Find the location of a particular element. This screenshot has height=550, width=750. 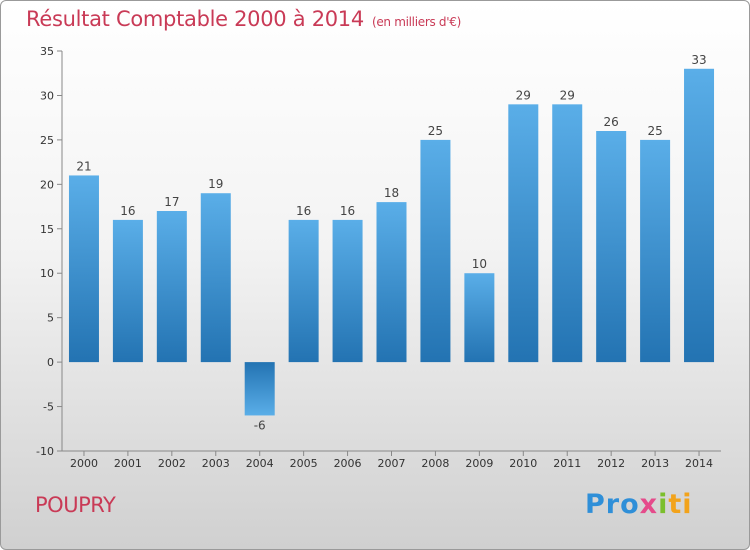

x-tick-label: 2005 is located at coordinates (304, 463).